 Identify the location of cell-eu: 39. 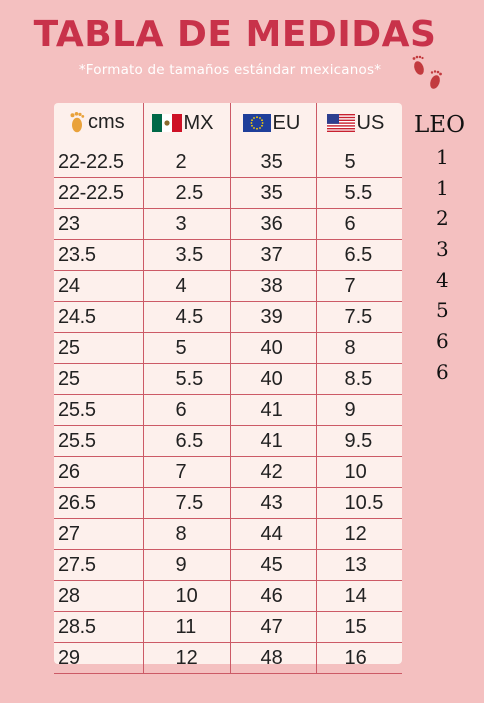
(272, 317).